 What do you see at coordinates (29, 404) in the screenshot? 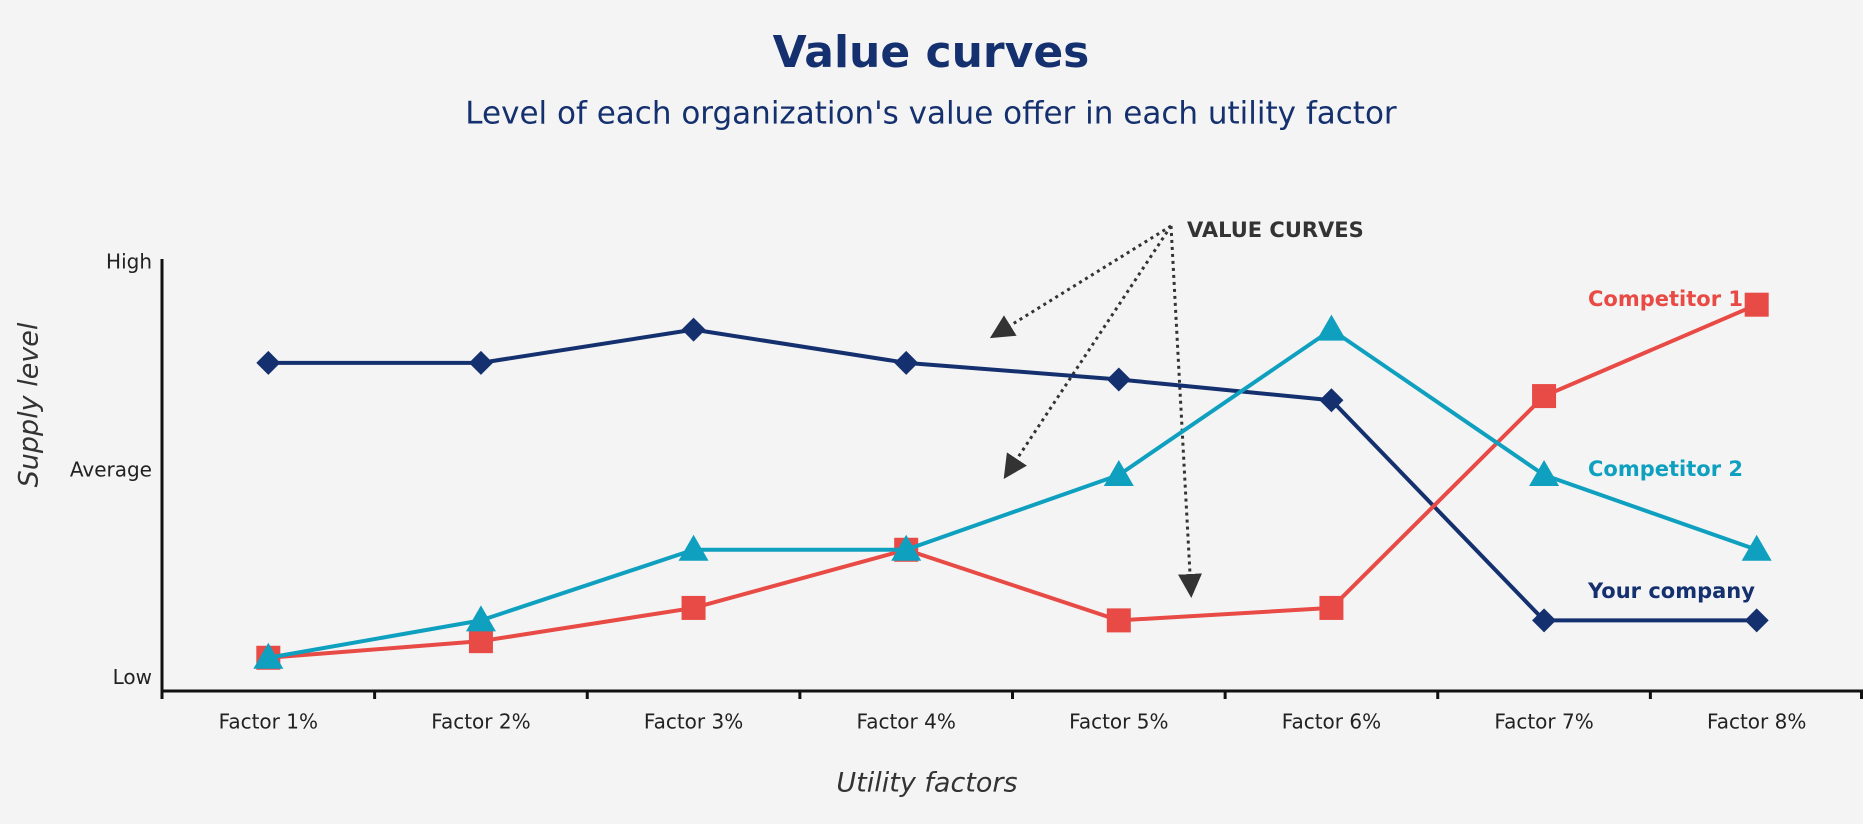
I see `y-axis-title: Supply level` at bounding box center [29, 404].